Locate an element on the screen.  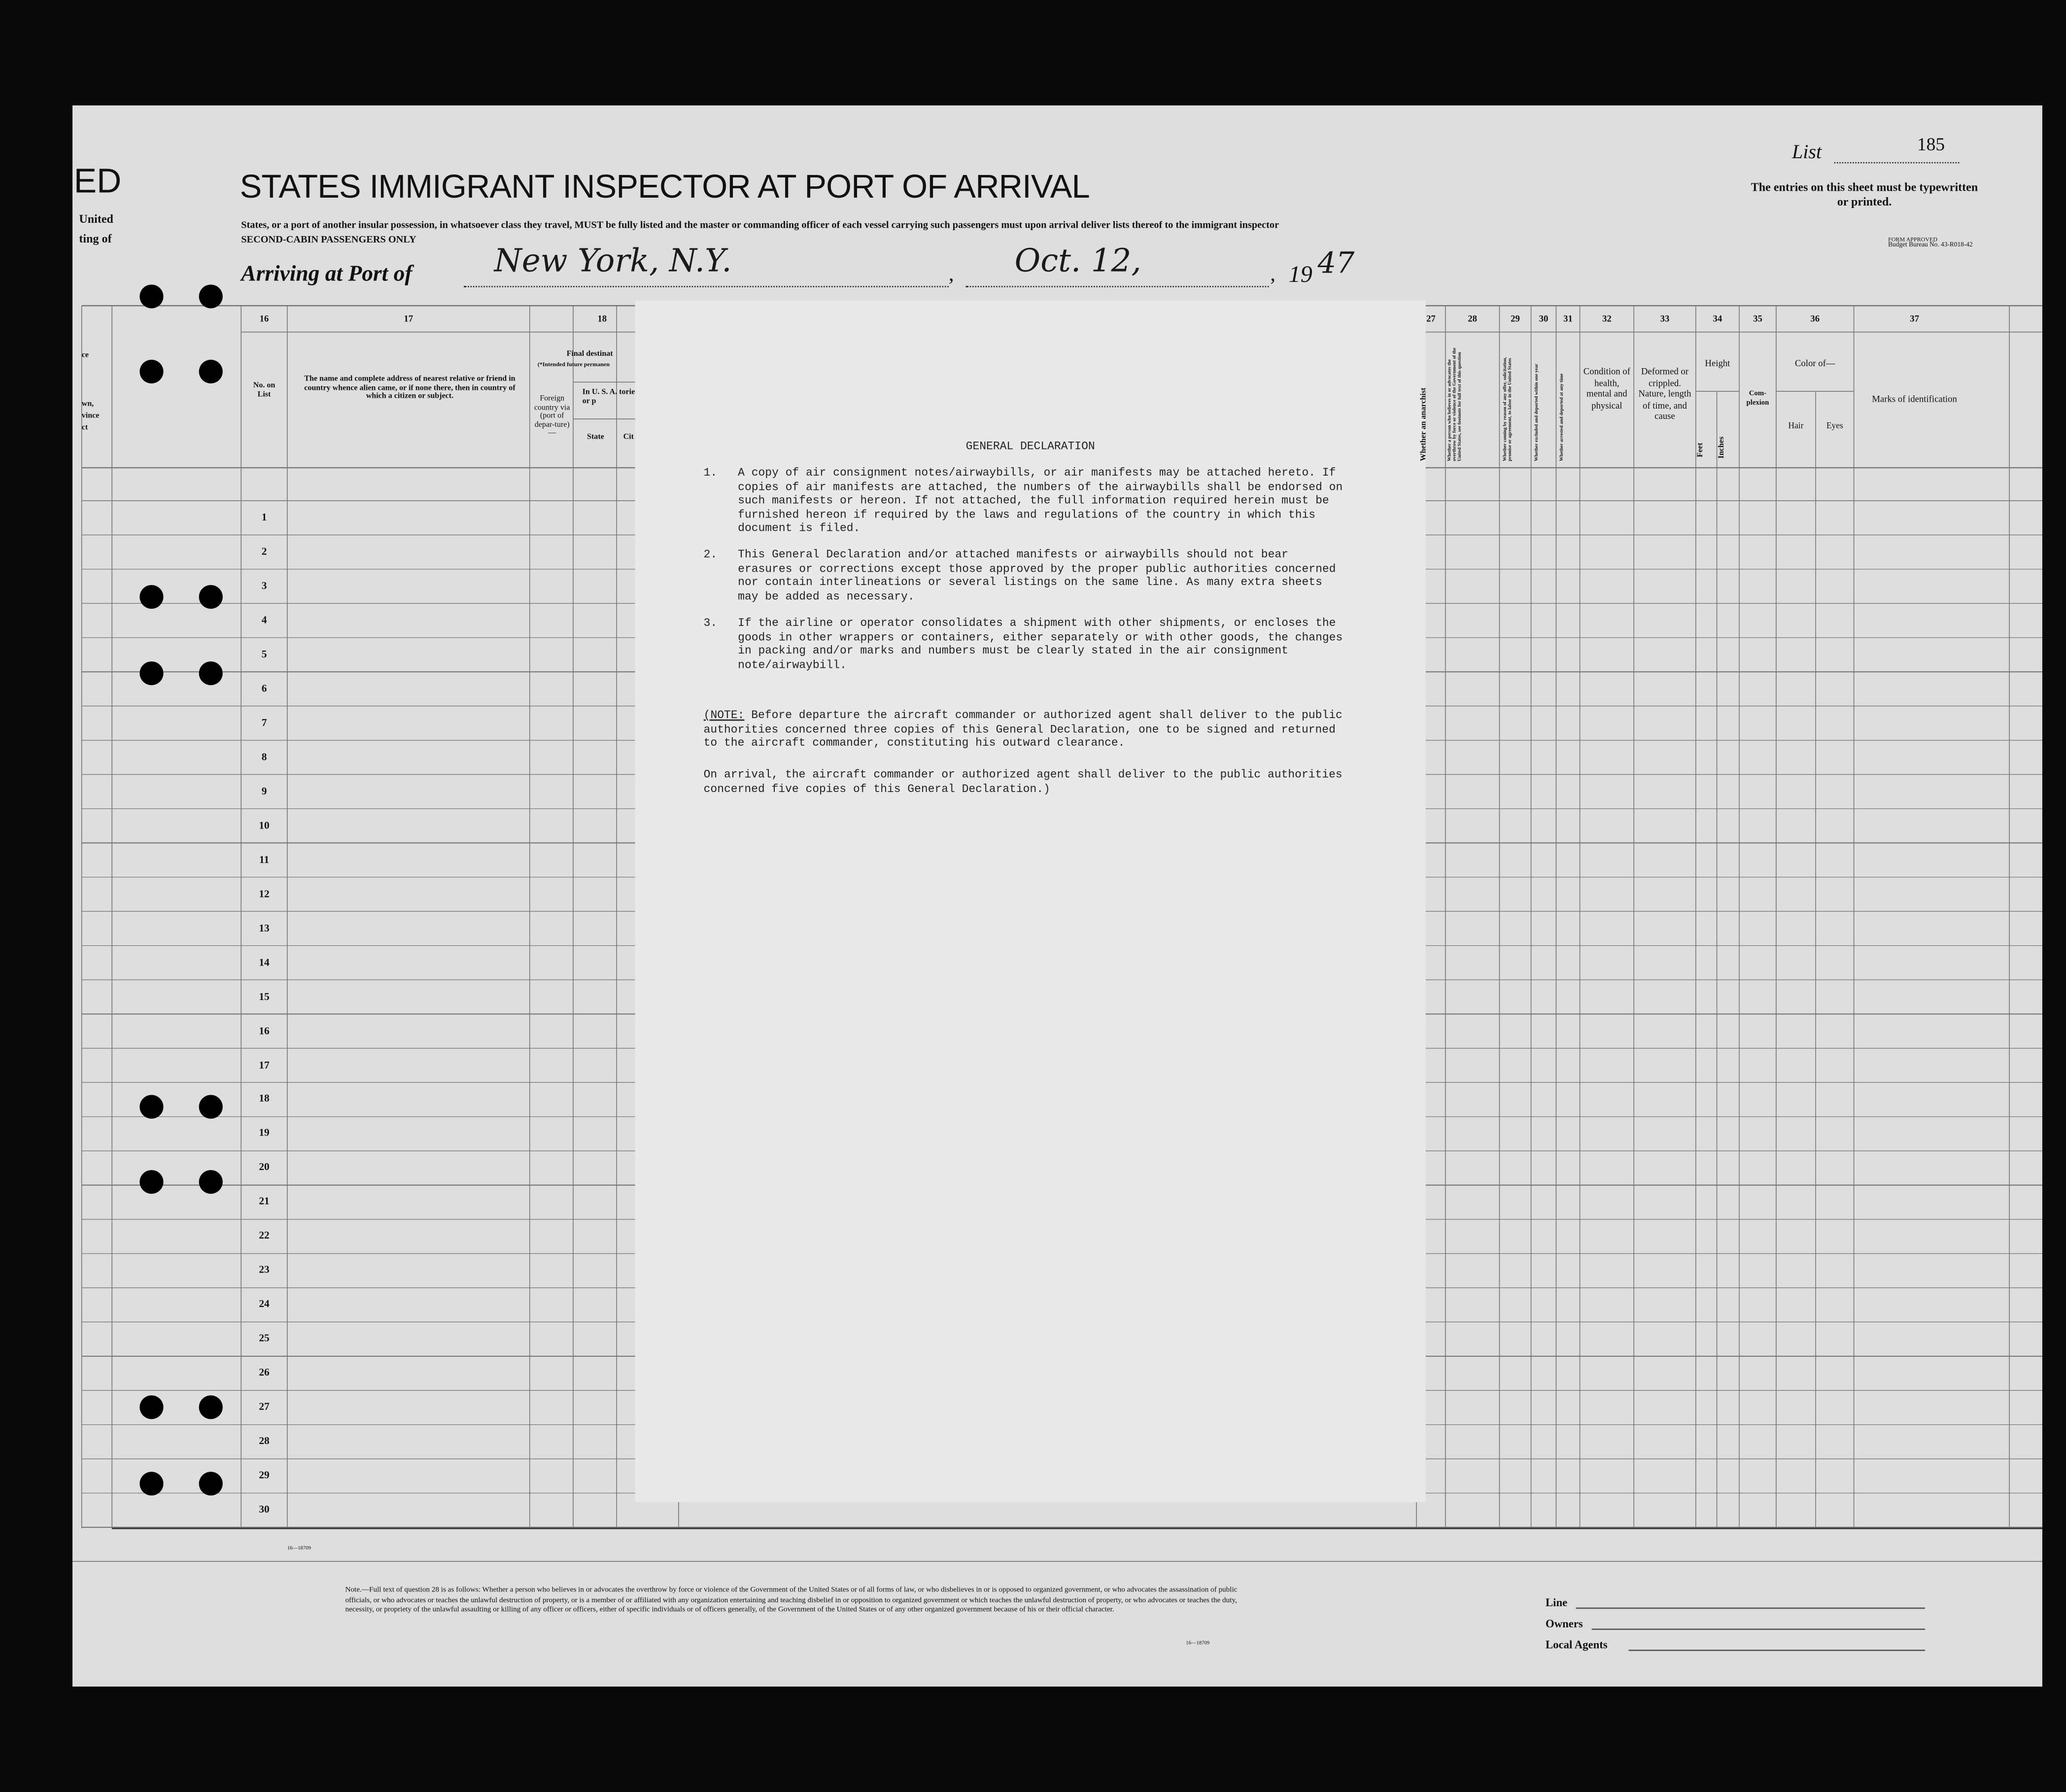
cabin: SECOND-CABIN PASSENGERS ONLY is located at coordinates (328, 239).